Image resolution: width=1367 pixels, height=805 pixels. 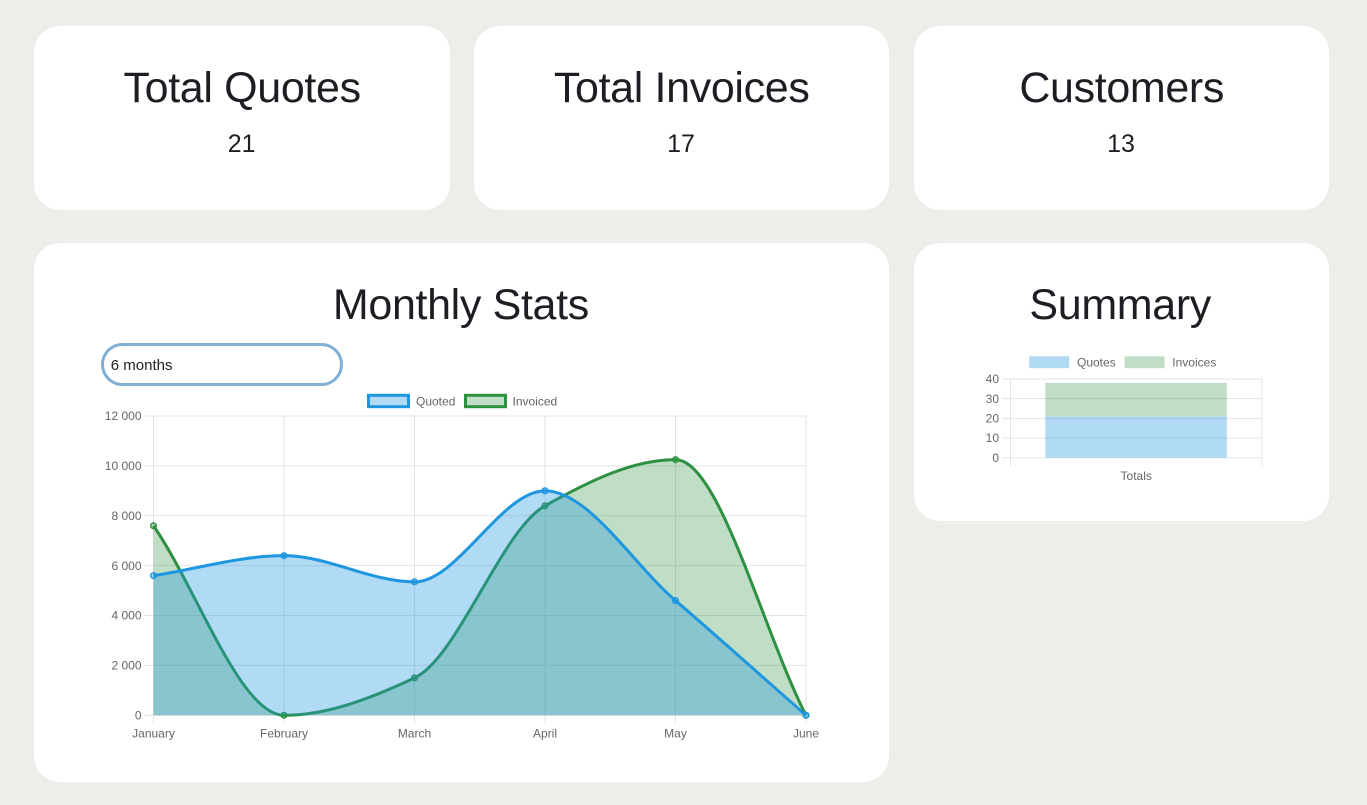 What do you see at coordinates (535, 401) in the screenshot?
I see `svg-text: Invoiced` at bounding box center [535, 401].